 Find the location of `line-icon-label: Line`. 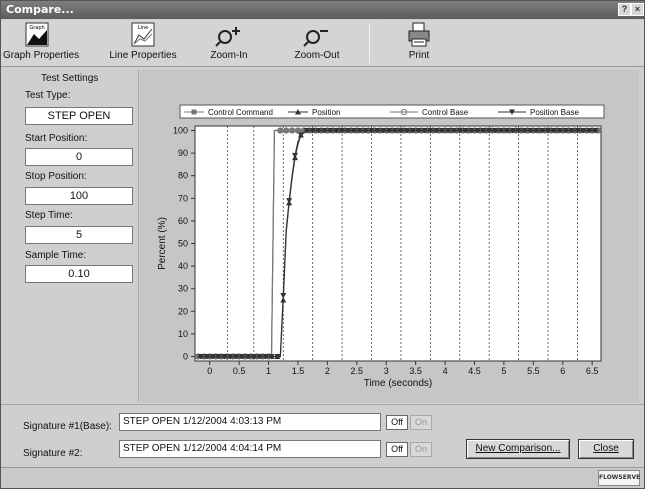

line-icon-label: Line is located at coordinates (143, 28).